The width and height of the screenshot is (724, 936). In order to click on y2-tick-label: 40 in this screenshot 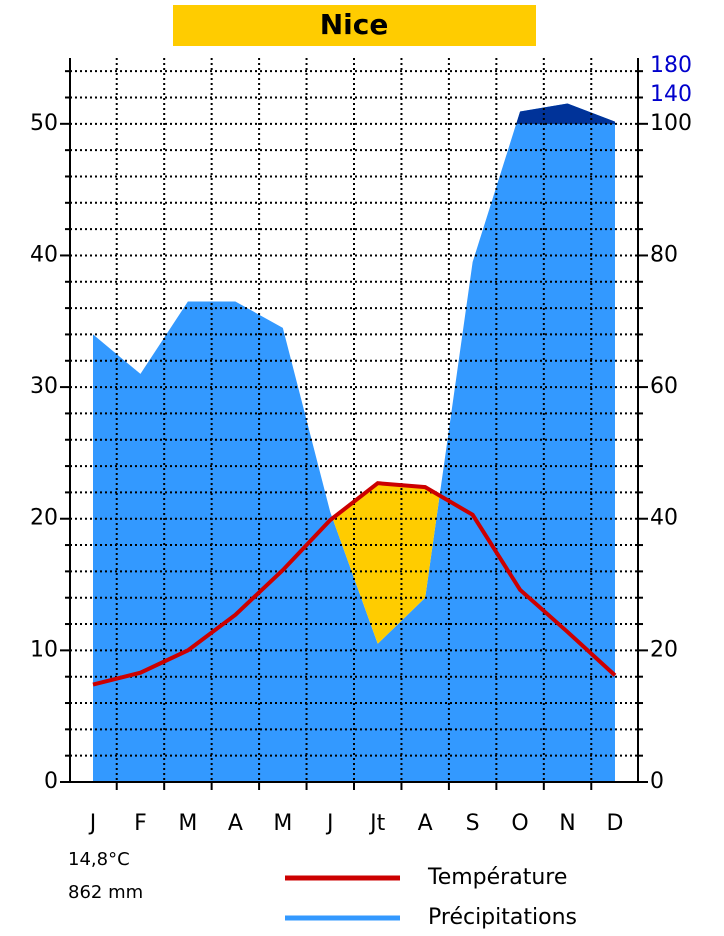, I will do `click(664, 518)`.